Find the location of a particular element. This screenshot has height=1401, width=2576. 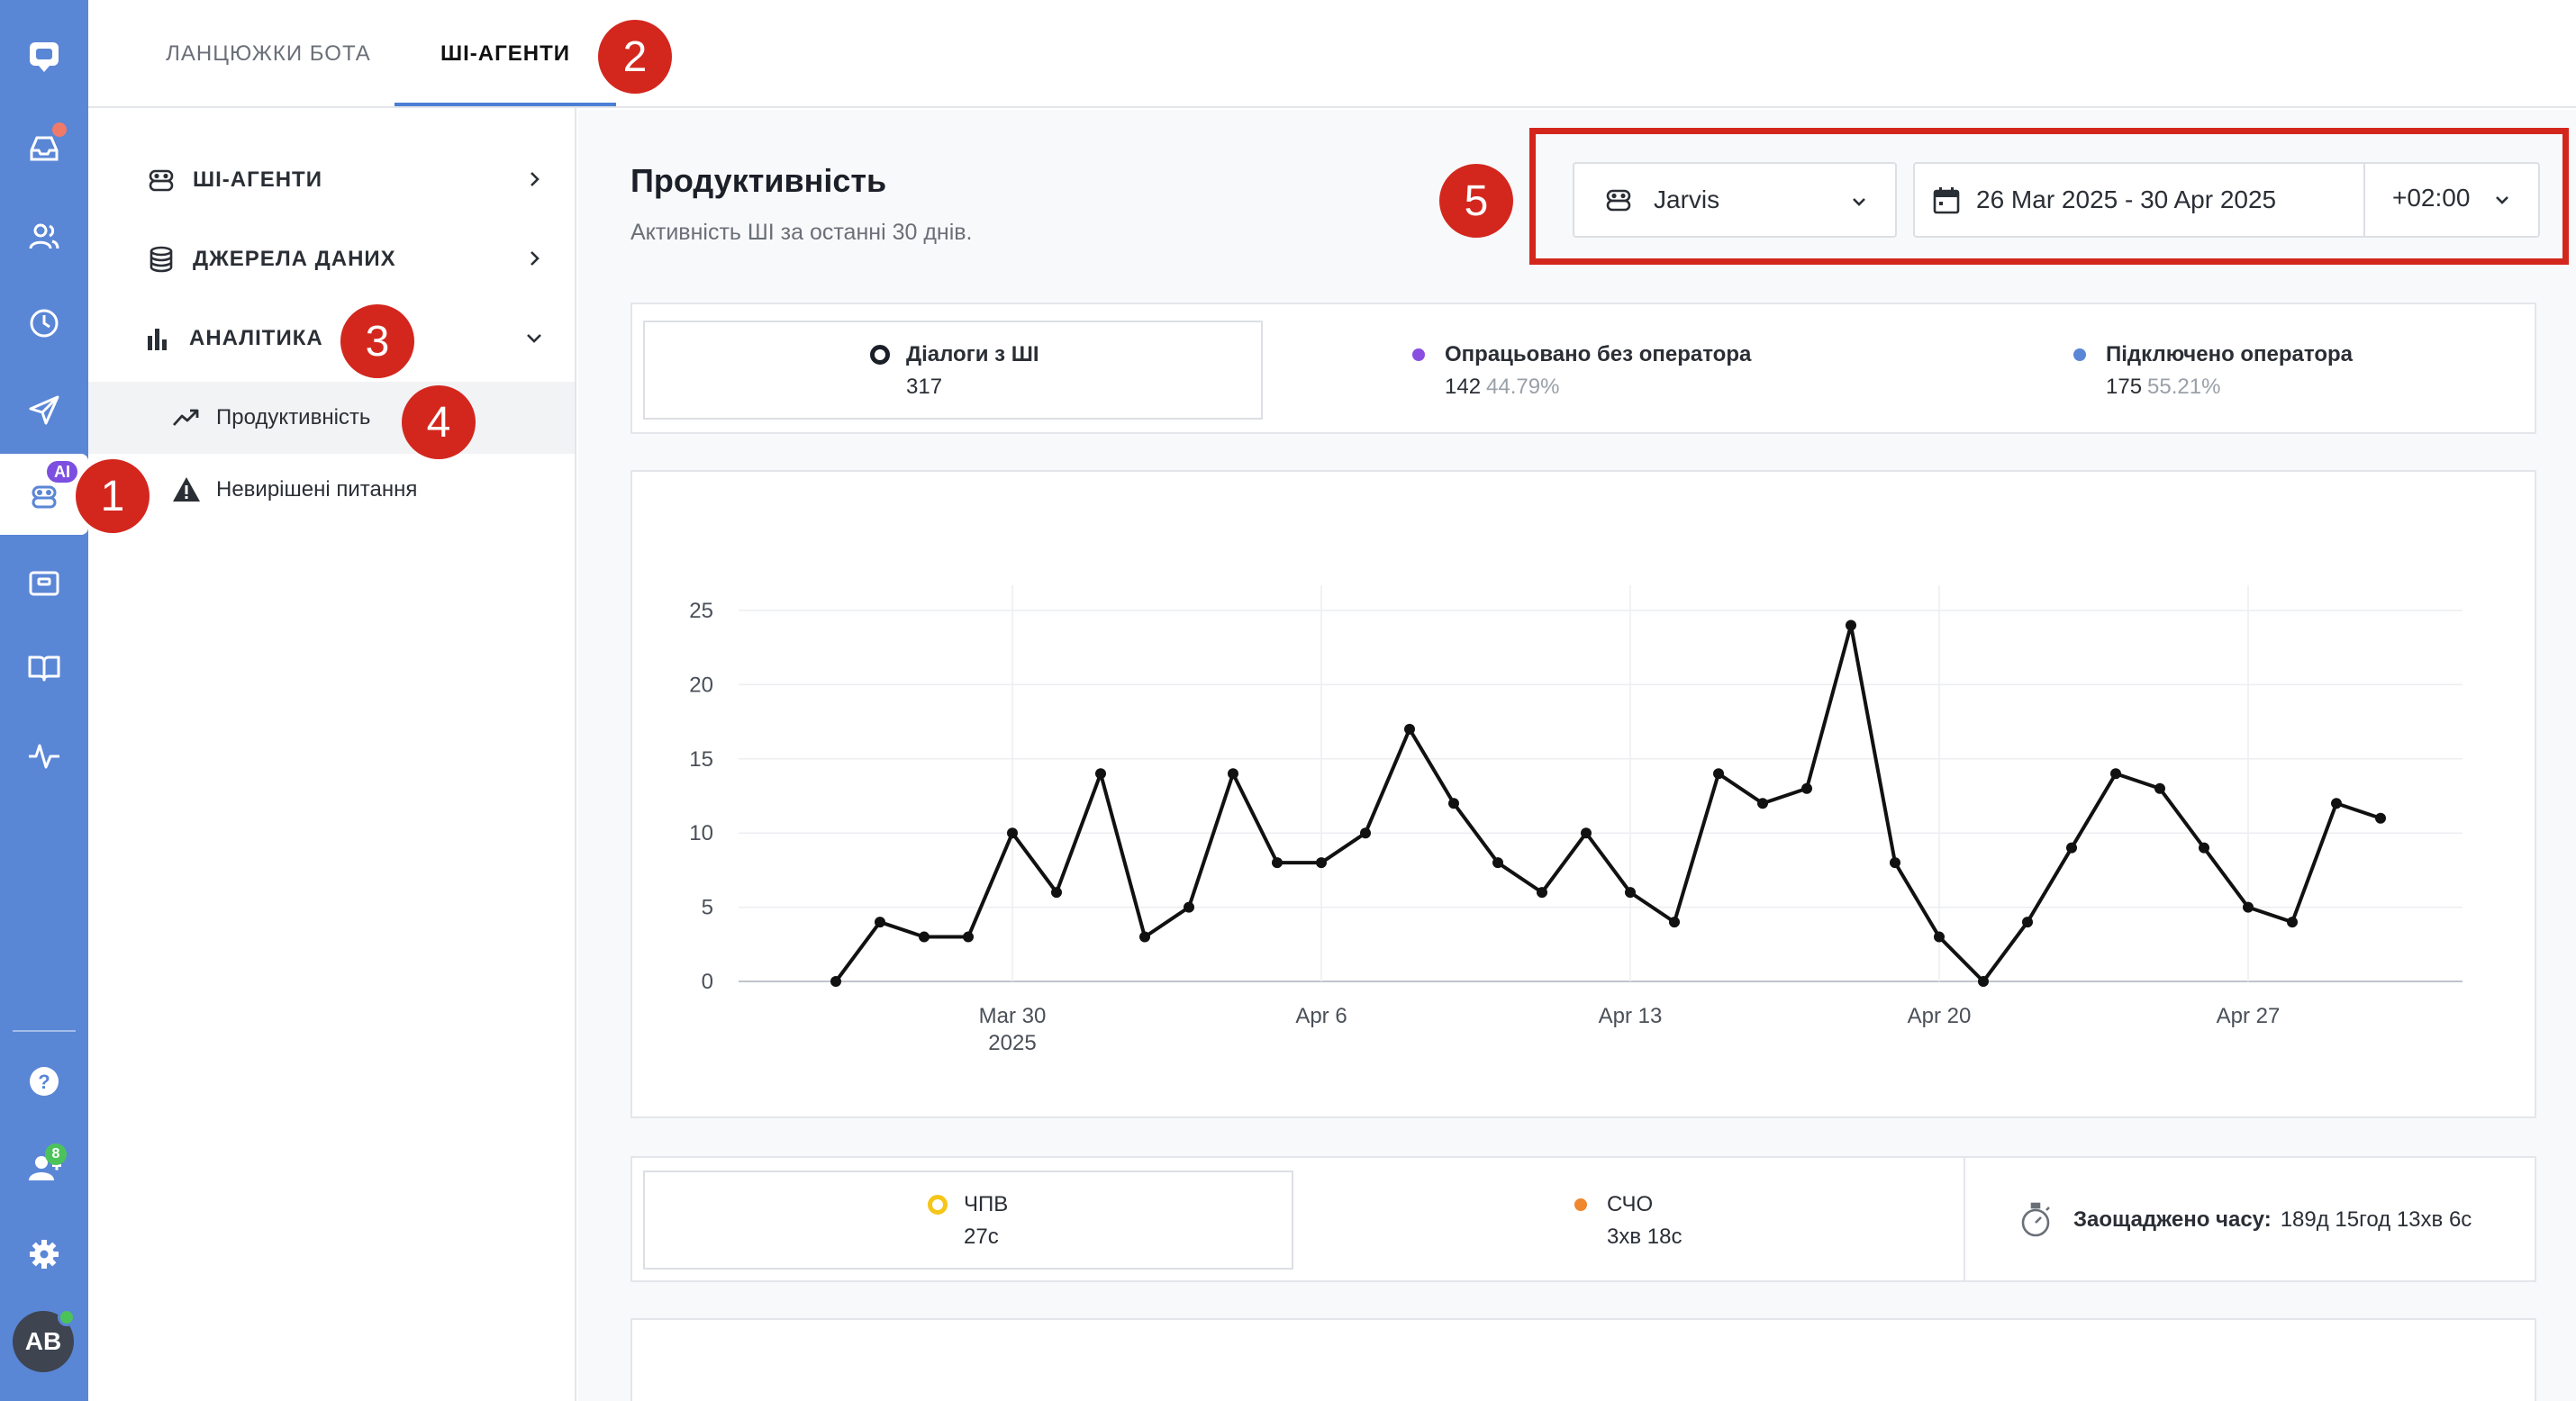

stat-resolved-label: Опрацьовано без оператора is located at coordinates (1598, 354).